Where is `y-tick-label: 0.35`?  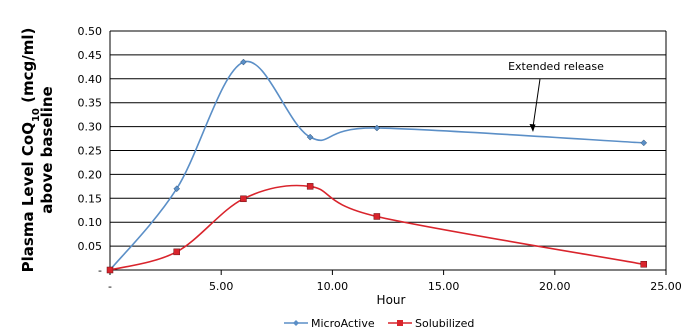
y-tick-label: 0.35 is located at coordinates (90, 103).